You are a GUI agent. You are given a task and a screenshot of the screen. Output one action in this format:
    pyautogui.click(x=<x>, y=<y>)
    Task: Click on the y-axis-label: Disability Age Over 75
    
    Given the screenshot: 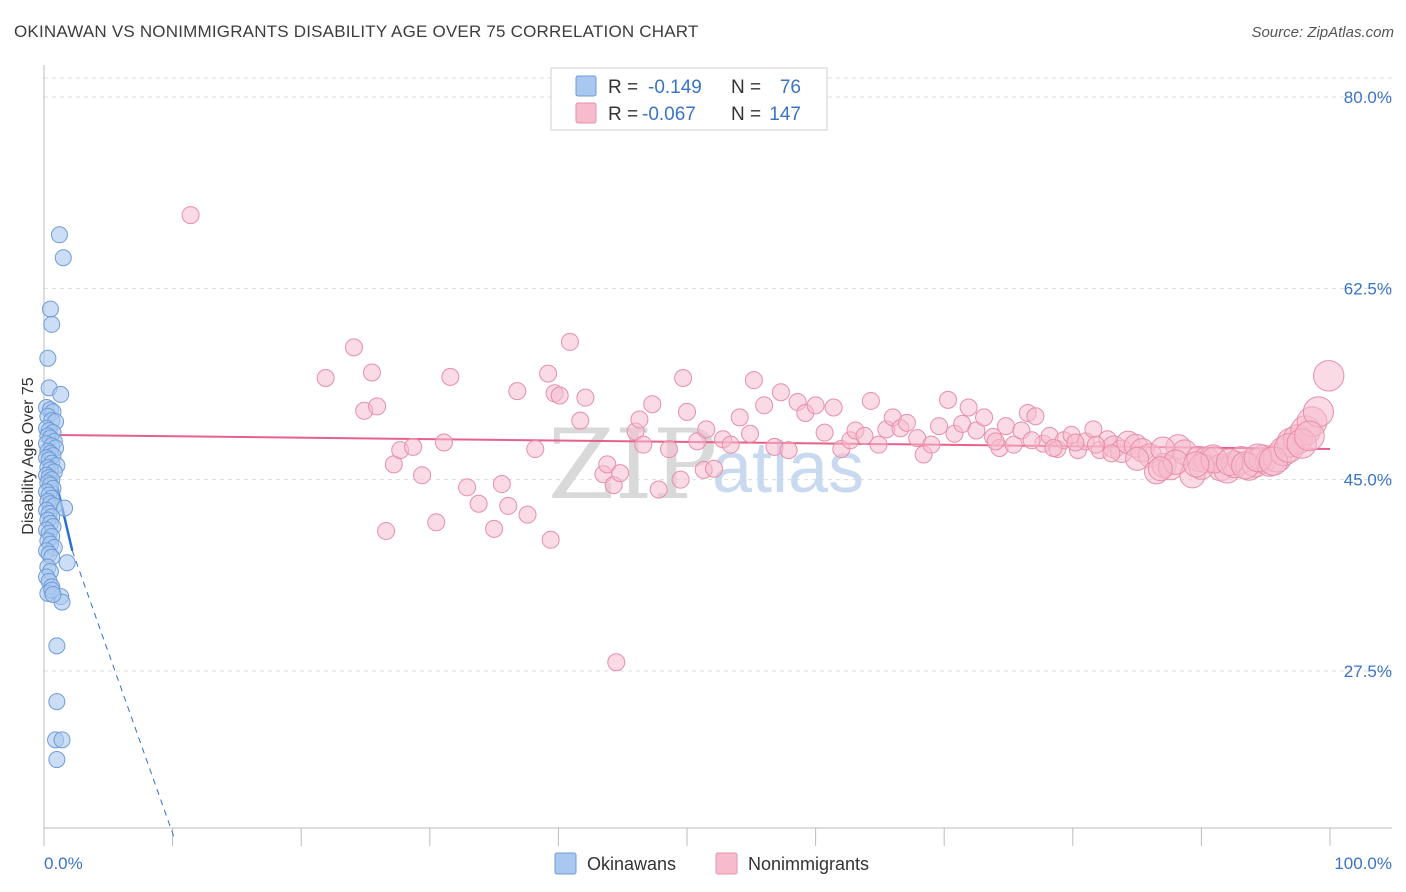 What is the action you would take?
    pyautogui.click(x=28, y=456)
    